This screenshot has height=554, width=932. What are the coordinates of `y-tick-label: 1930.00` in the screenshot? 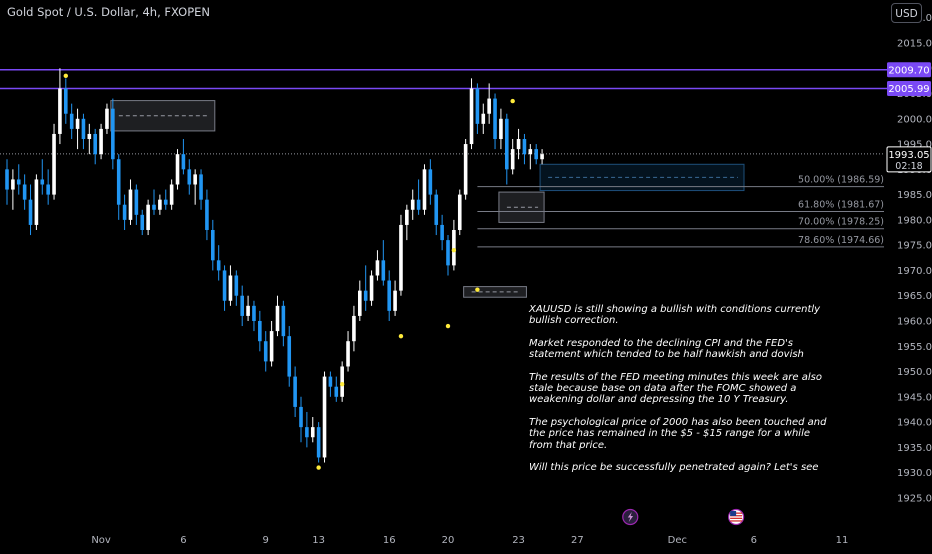 It's located at (914, 473).